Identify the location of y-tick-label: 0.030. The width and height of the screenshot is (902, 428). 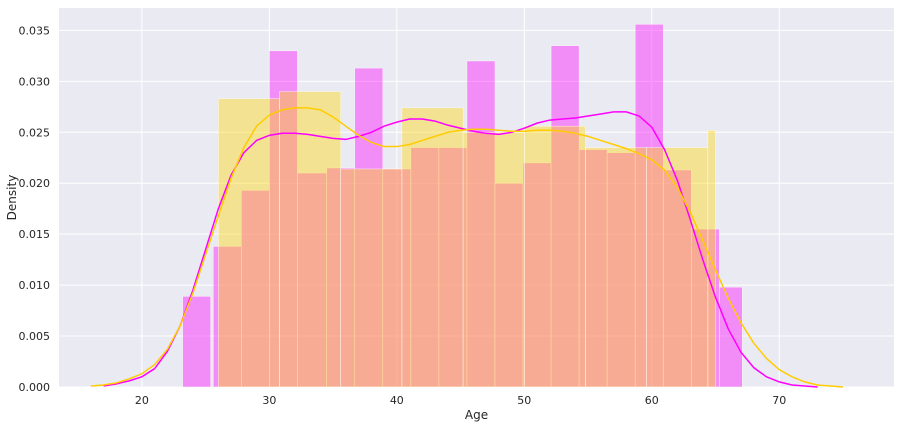
(35, 81).